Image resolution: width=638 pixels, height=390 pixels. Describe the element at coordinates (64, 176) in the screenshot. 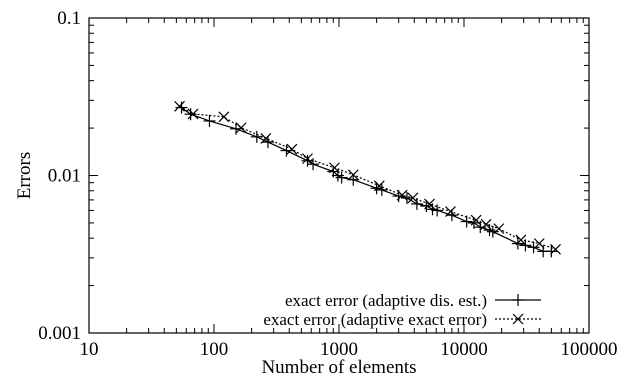

I see `y-tick-label: 0.01` at that location.